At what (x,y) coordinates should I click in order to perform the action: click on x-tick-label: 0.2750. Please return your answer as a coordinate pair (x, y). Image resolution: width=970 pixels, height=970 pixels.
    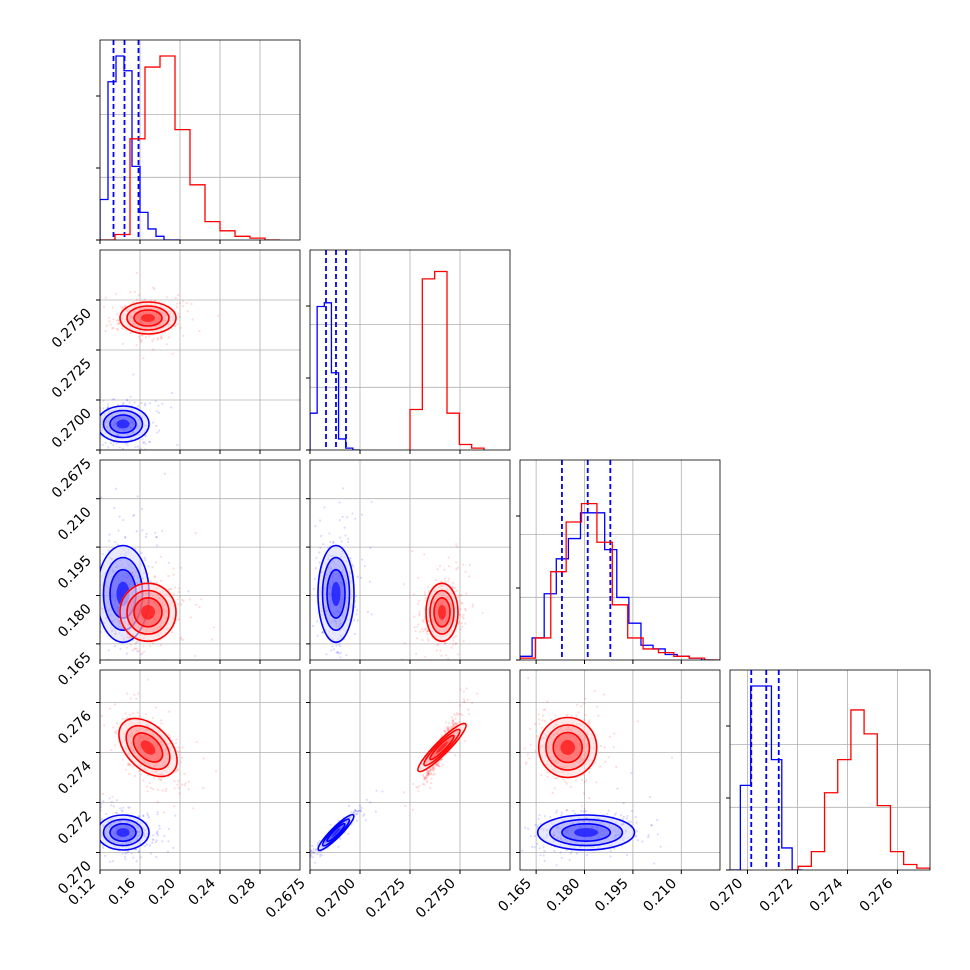
    Looking at the image, I should click on (436, 899).